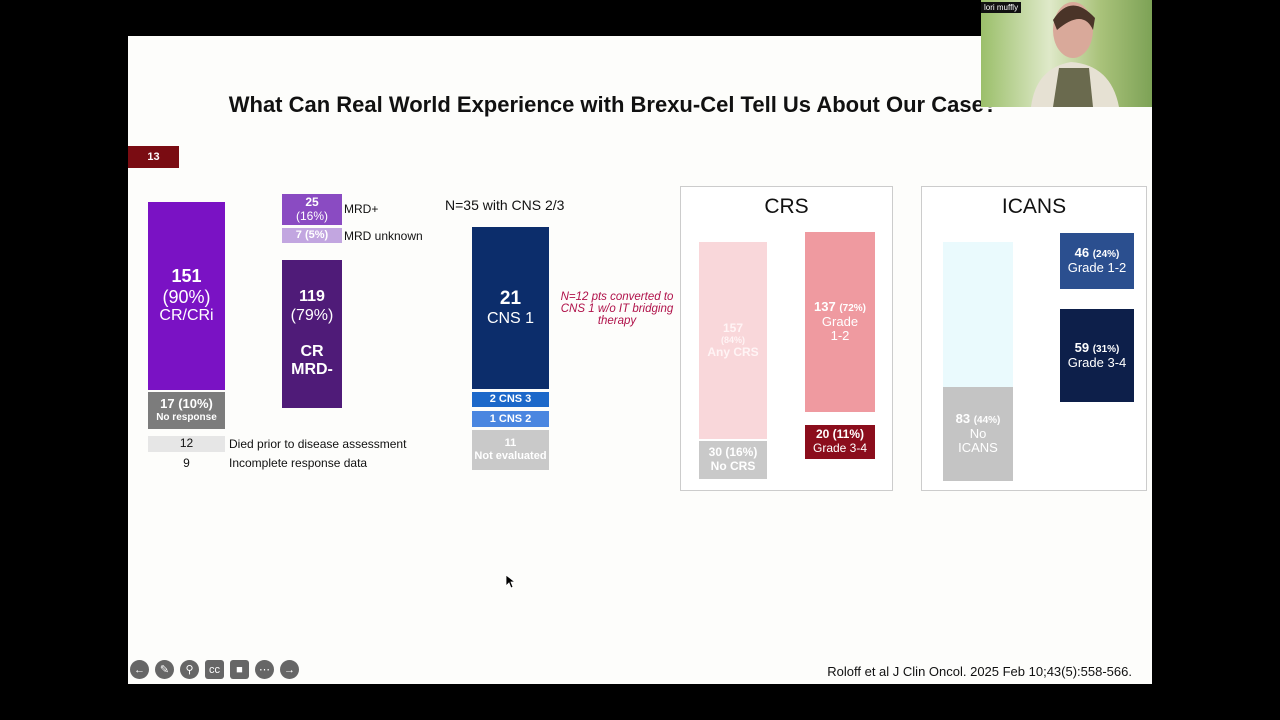  I want to click on mrd-pos-label: MRD+, so click(361, 209).